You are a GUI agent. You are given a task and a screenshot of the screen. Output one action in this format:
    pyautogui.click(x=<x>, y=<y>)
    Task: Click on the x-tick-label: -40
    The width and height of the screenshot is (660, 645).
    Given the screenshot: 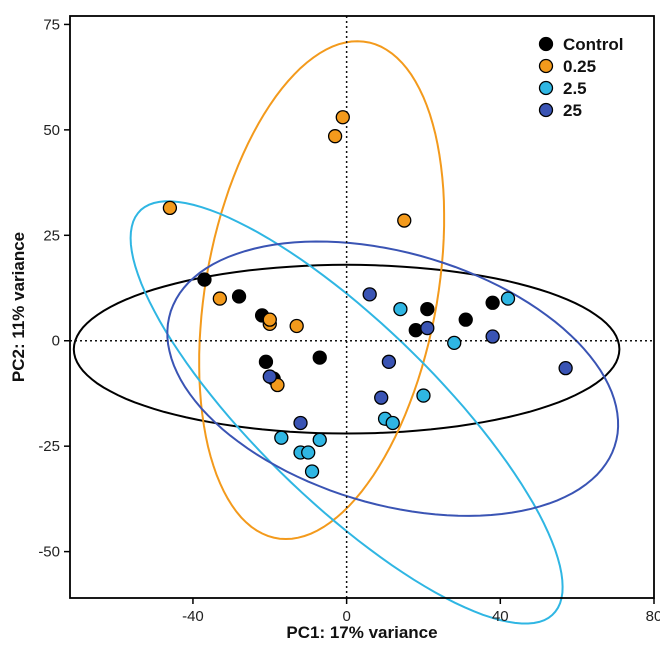 What is the action you would take?
    pyautogui.click(x=193, y=616)
    